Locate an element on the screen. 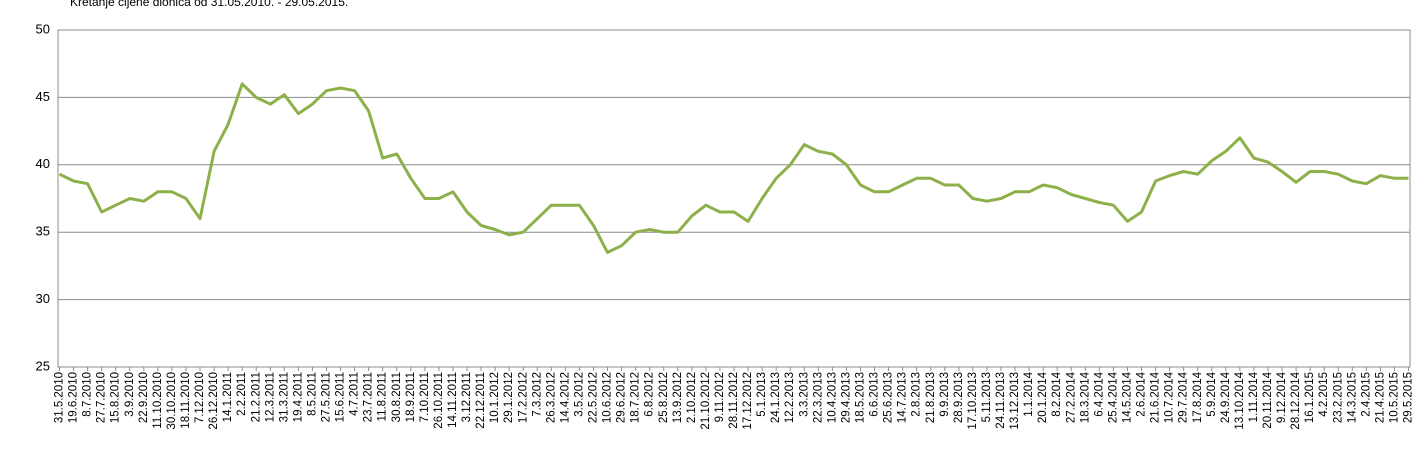 This screenshot has width=1418, height=473. x-tick-label: 28.12.2014 is located at coordinates (1296, 400).